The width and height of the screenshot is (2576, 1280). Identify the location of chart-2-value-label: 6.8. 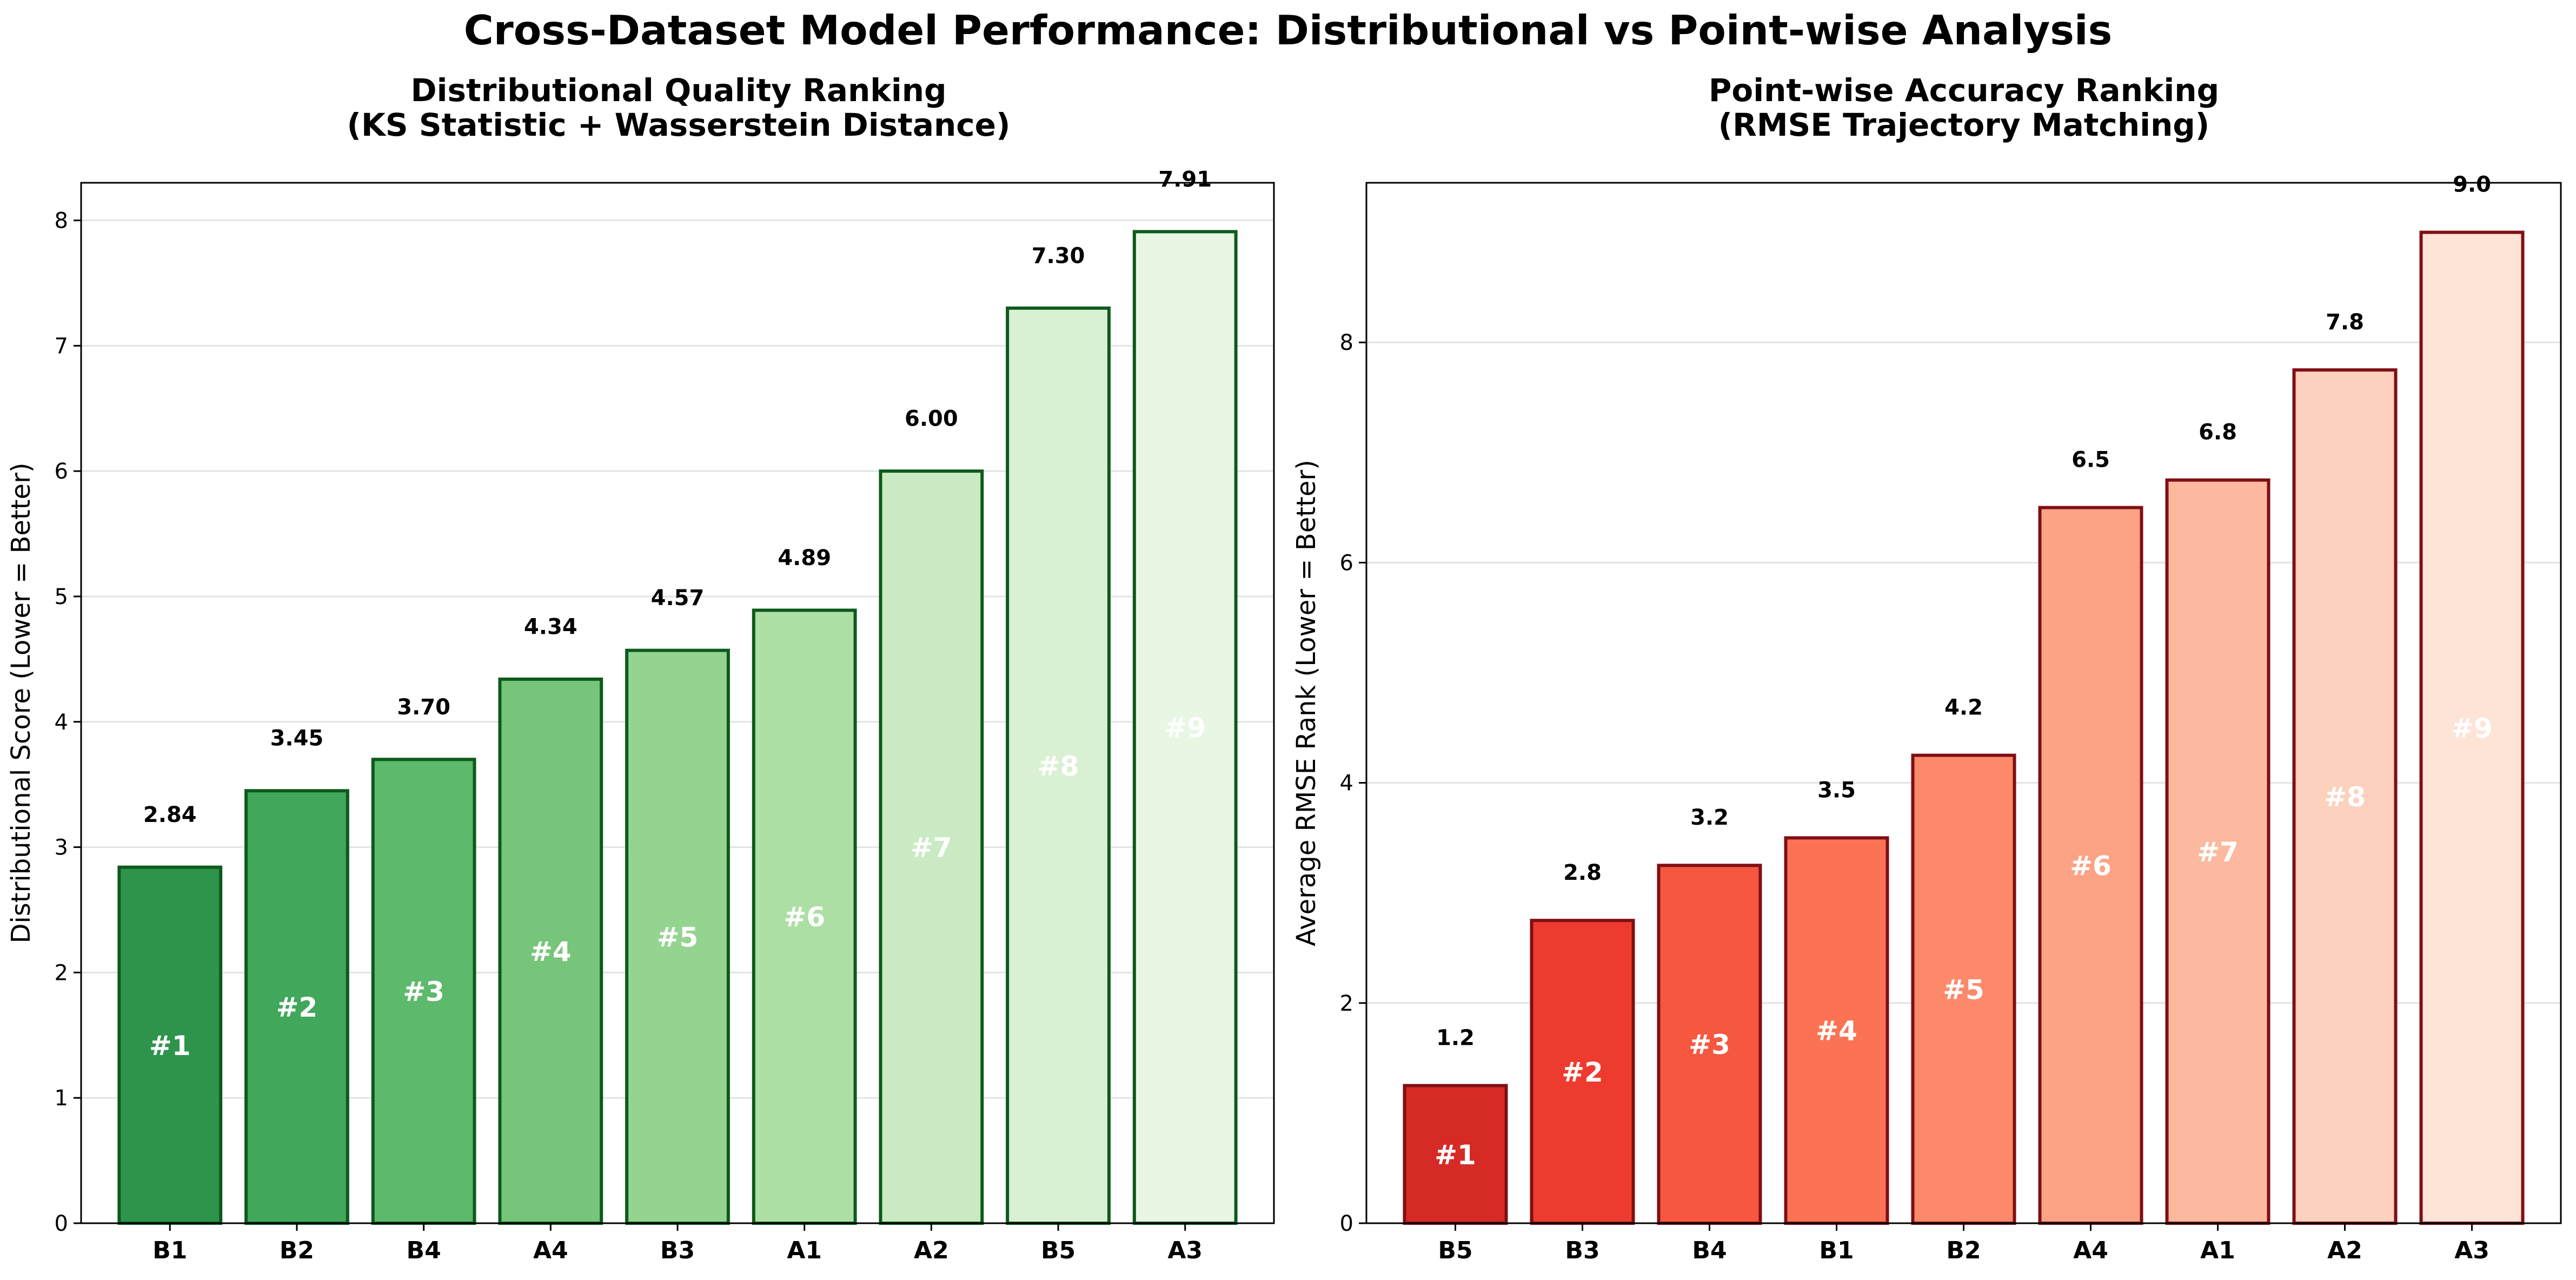
(2218, 432).